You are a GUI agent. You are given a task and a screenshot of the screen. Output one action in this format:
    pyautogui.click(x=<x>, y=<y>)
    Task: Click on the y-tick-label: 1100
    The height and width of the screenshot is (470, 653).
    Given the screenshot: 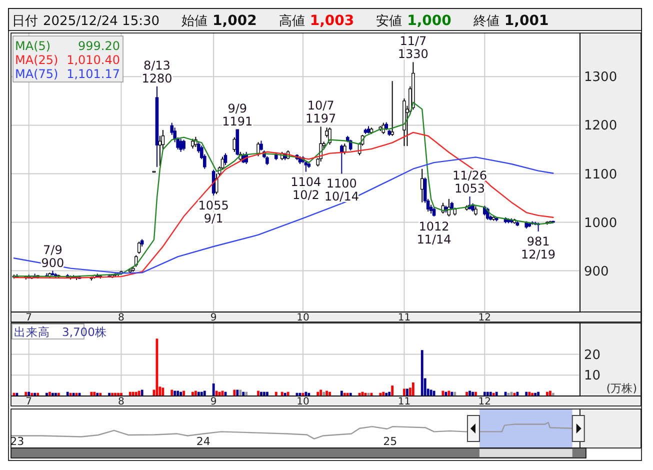 What is the action you would take?
    pyautogui.click(x=601, y=174)
    